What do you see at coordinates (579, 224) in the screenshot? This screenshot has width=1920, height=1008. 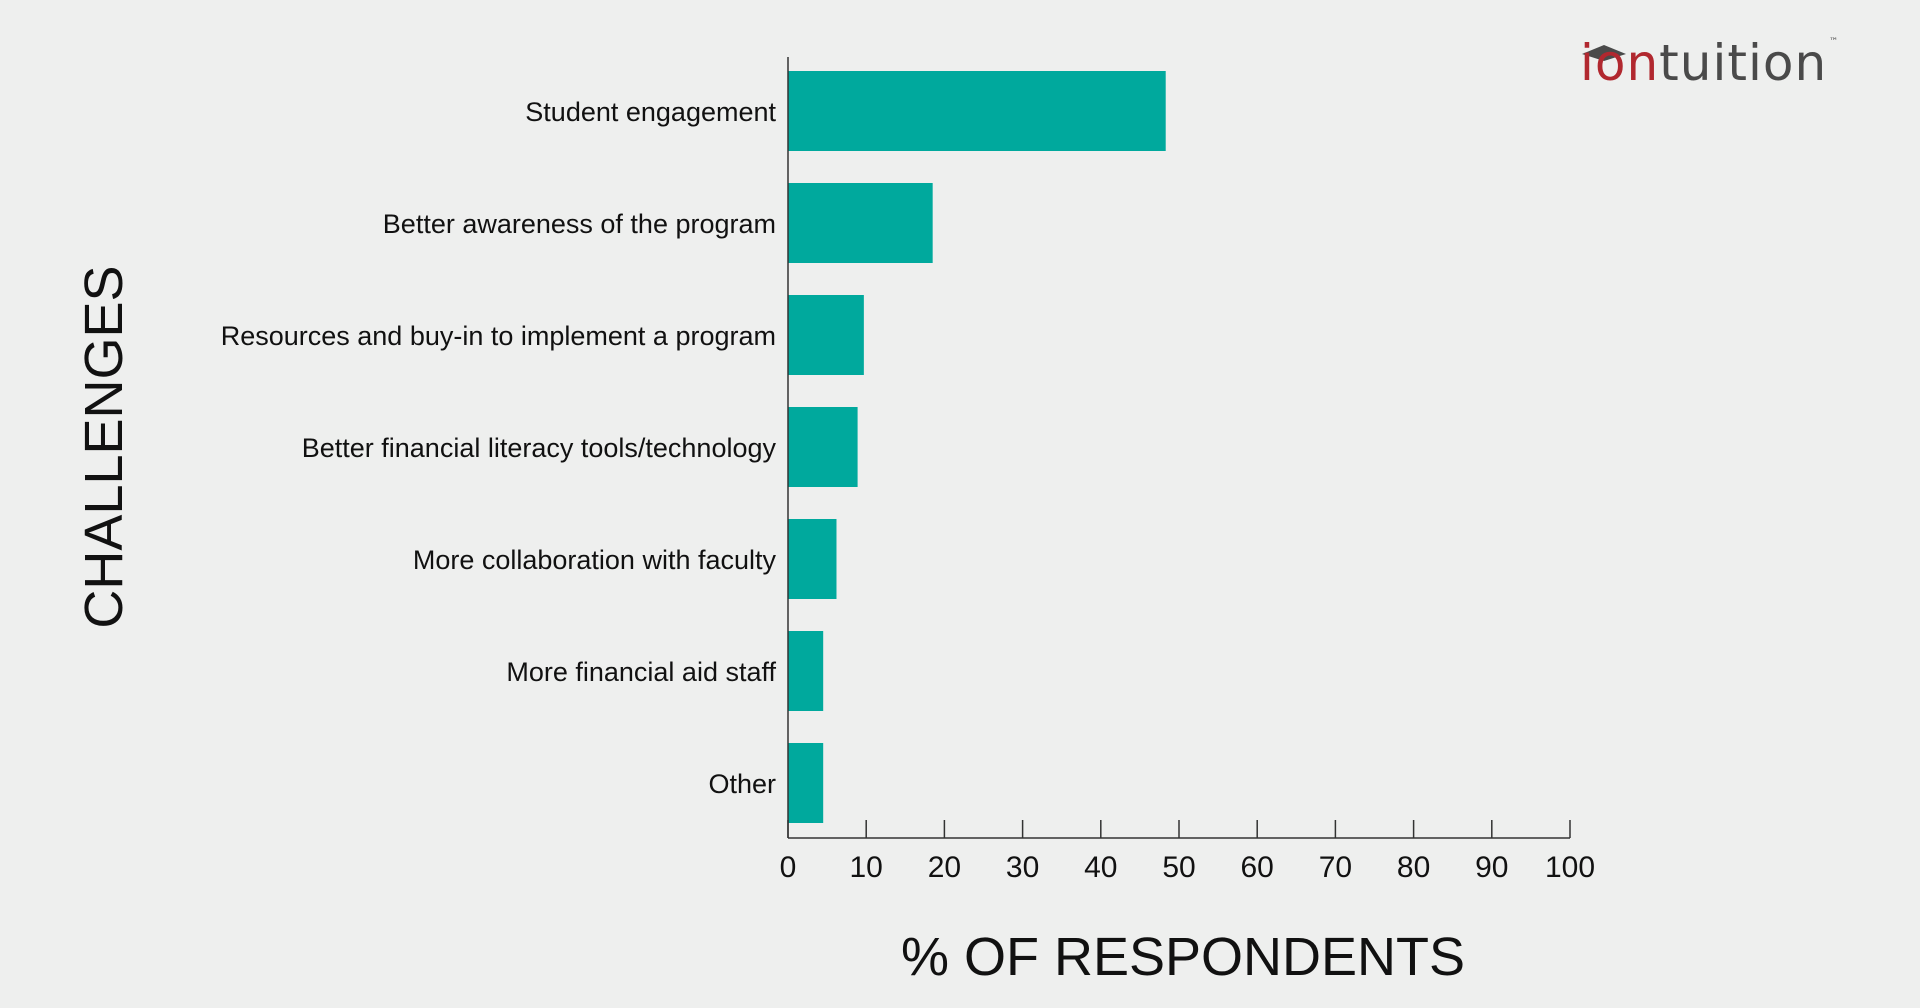 I see `category-label-1: Better awareness of the program` at bounding box center [579, 224].